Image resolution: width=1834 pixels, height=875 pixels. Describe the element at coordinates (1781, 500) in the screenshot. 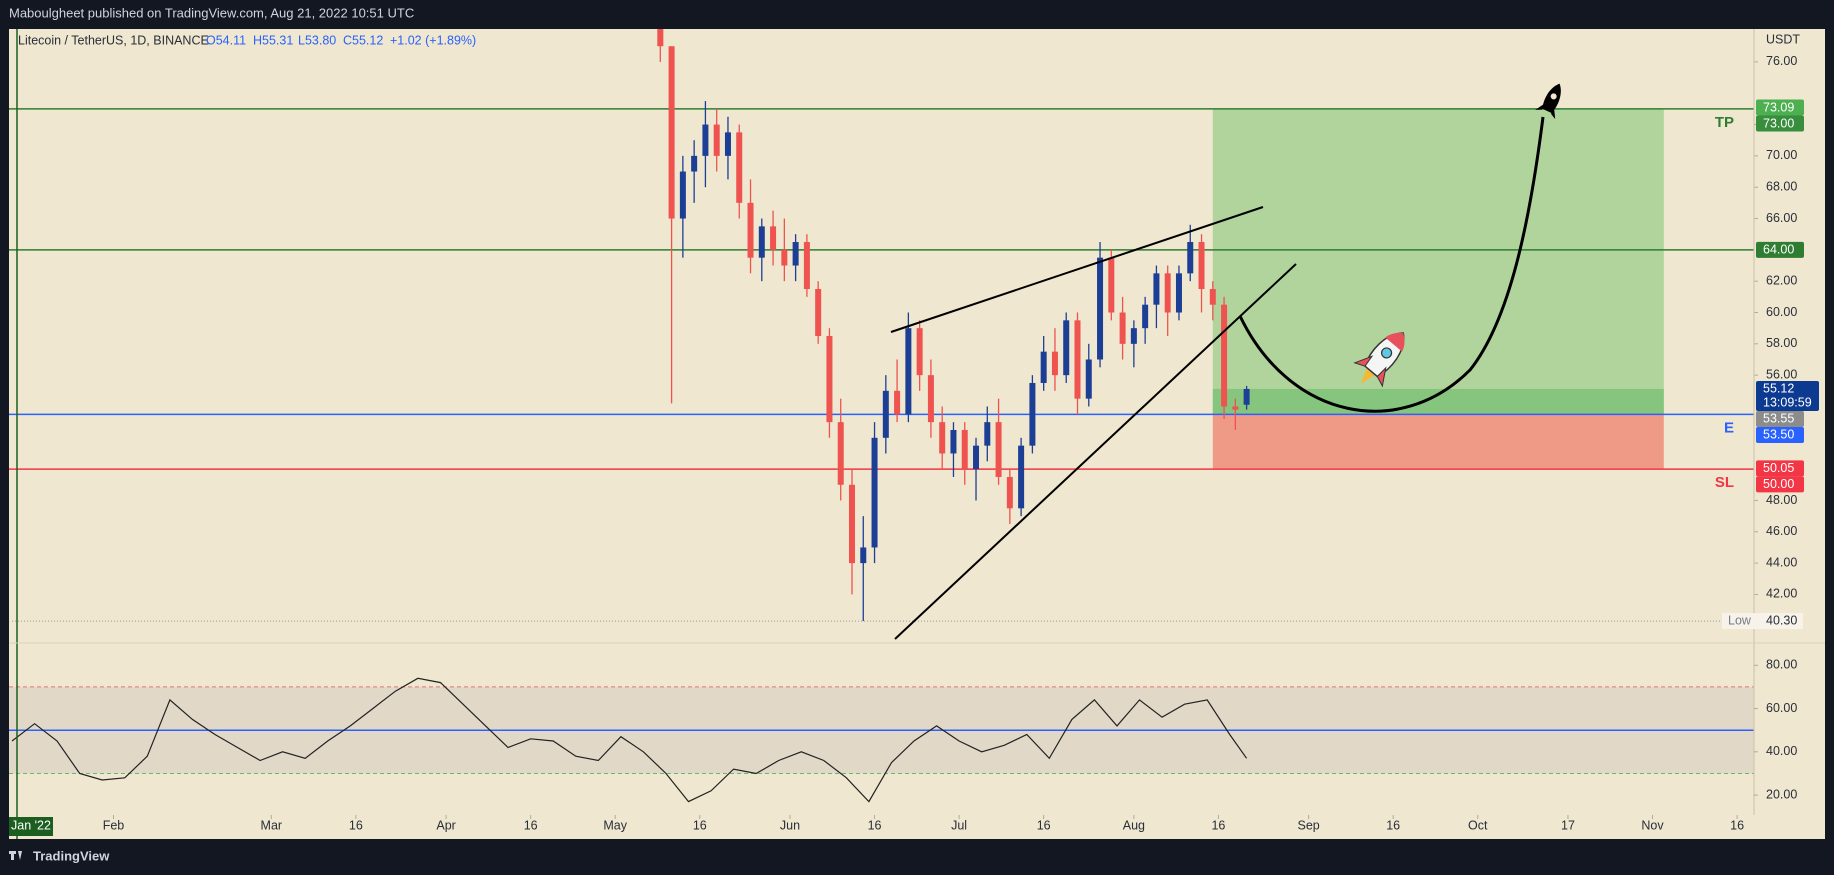

I see `y-tick-label: 48.00` at that location.